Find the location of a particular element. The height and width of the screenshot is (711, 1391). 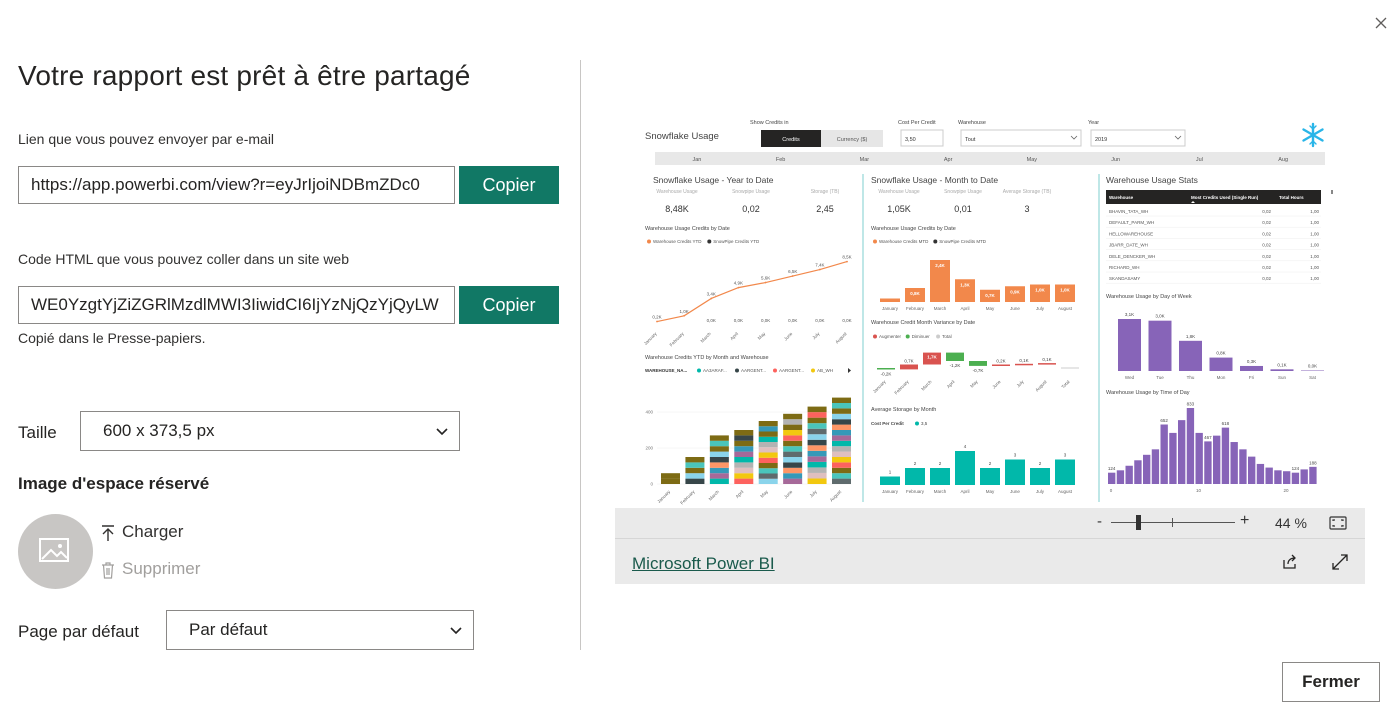

zoom-in-button: + is located at coordinates (1245, 520).